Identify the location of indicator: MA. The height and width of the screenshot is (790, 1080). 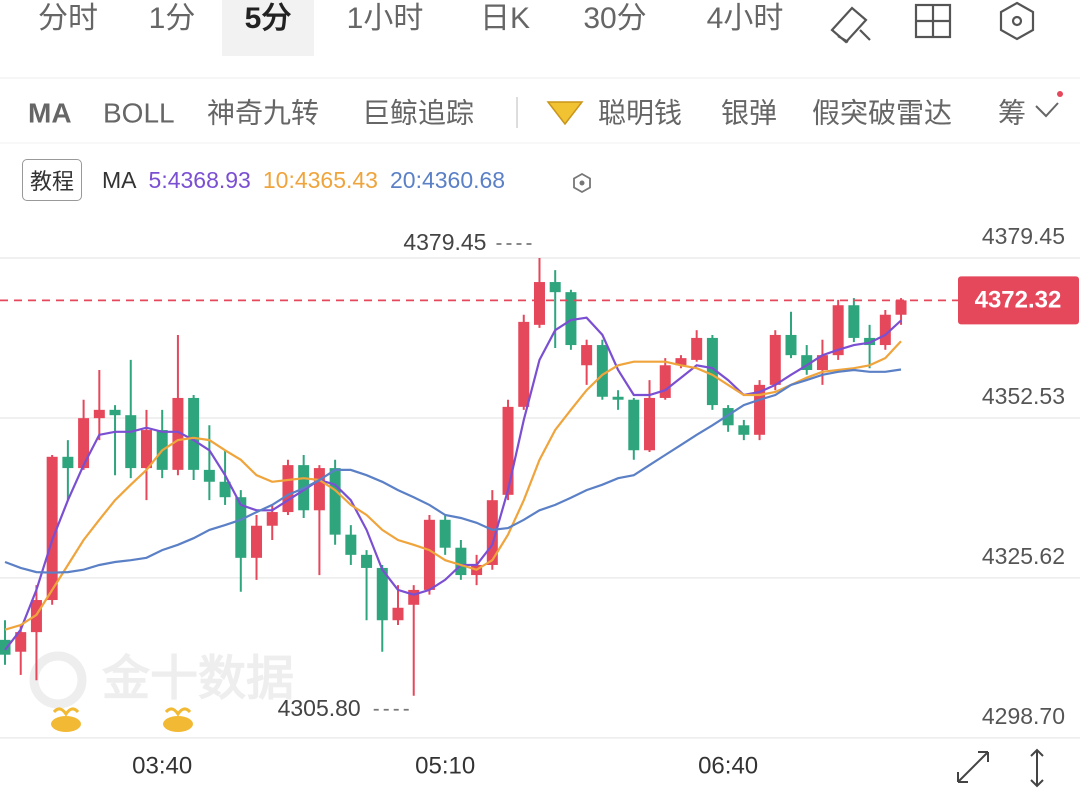
(50, 112).